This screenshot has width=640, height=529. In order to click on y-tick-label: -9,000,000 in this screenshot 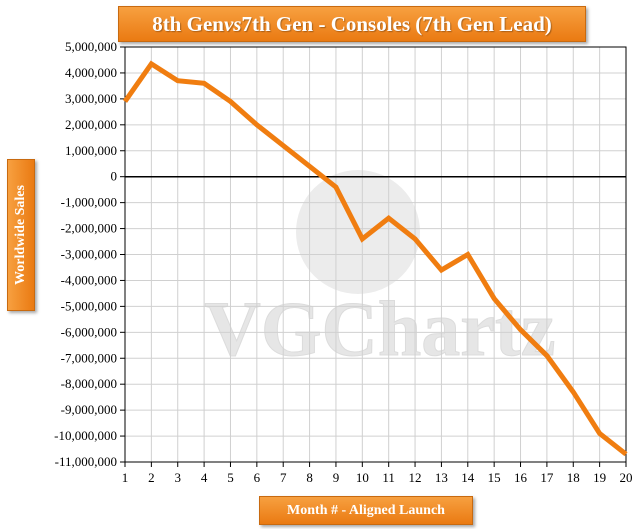, I will do `click(89, 409)`.